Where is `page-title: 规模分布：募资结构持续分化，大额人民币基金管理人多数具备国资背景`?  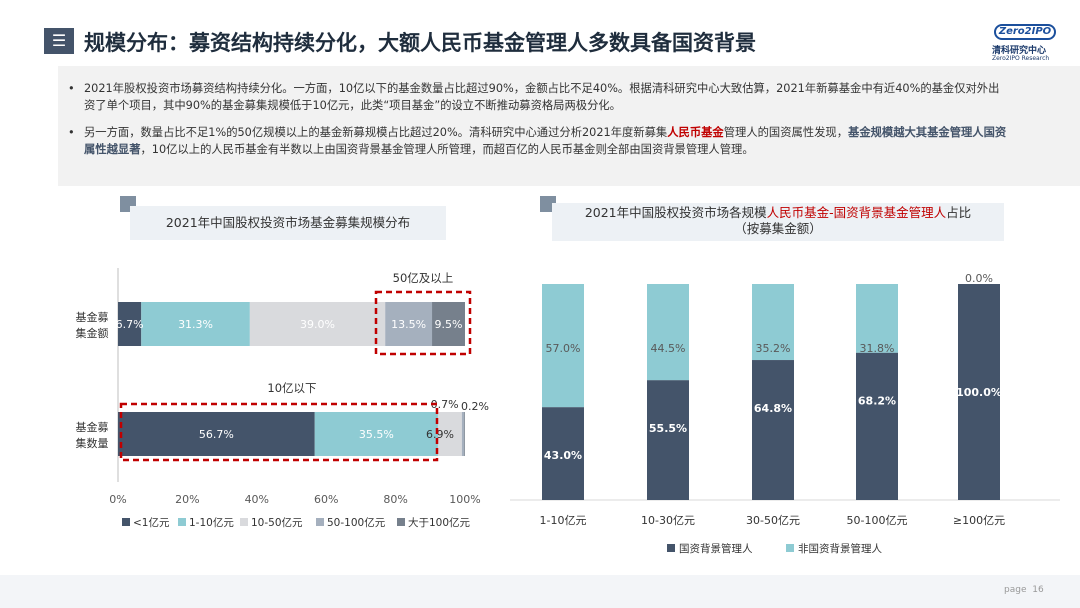 page-title: 规模分布：募资结构持续分化，大额人民币基金管理人多数具备国资背景 is located at coordinates (420, 43).